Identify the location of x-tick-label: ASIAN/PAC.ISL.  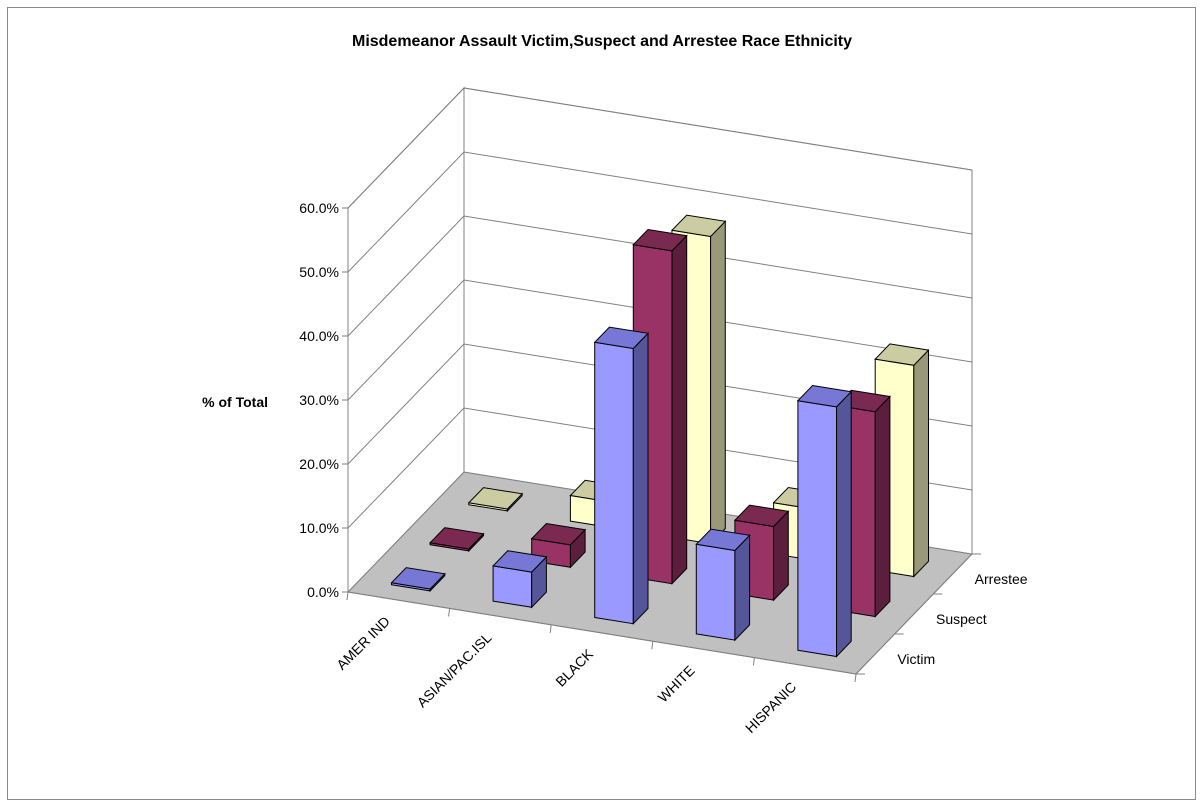
(454, 669).